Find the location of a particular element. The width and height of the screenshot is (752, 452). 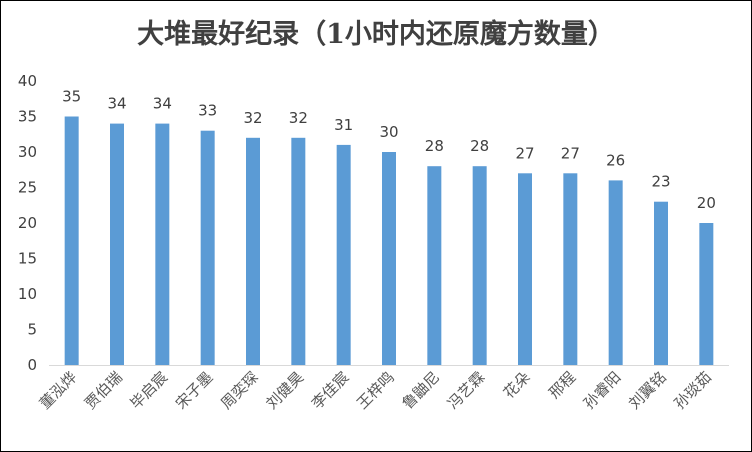

x-tick-label: 宋子墨 is located at coordinates (194, 390).